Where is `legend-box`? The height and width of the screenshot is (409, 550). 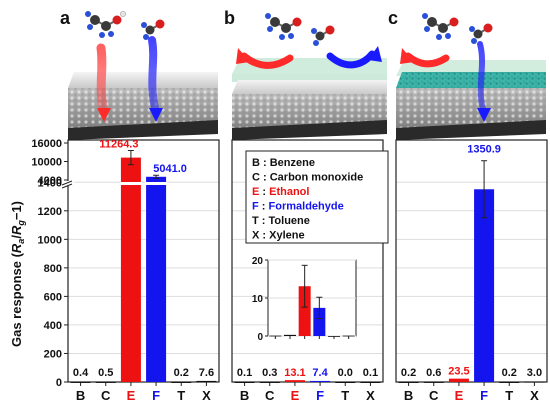
legend-box is located at coordinates (317, 197).